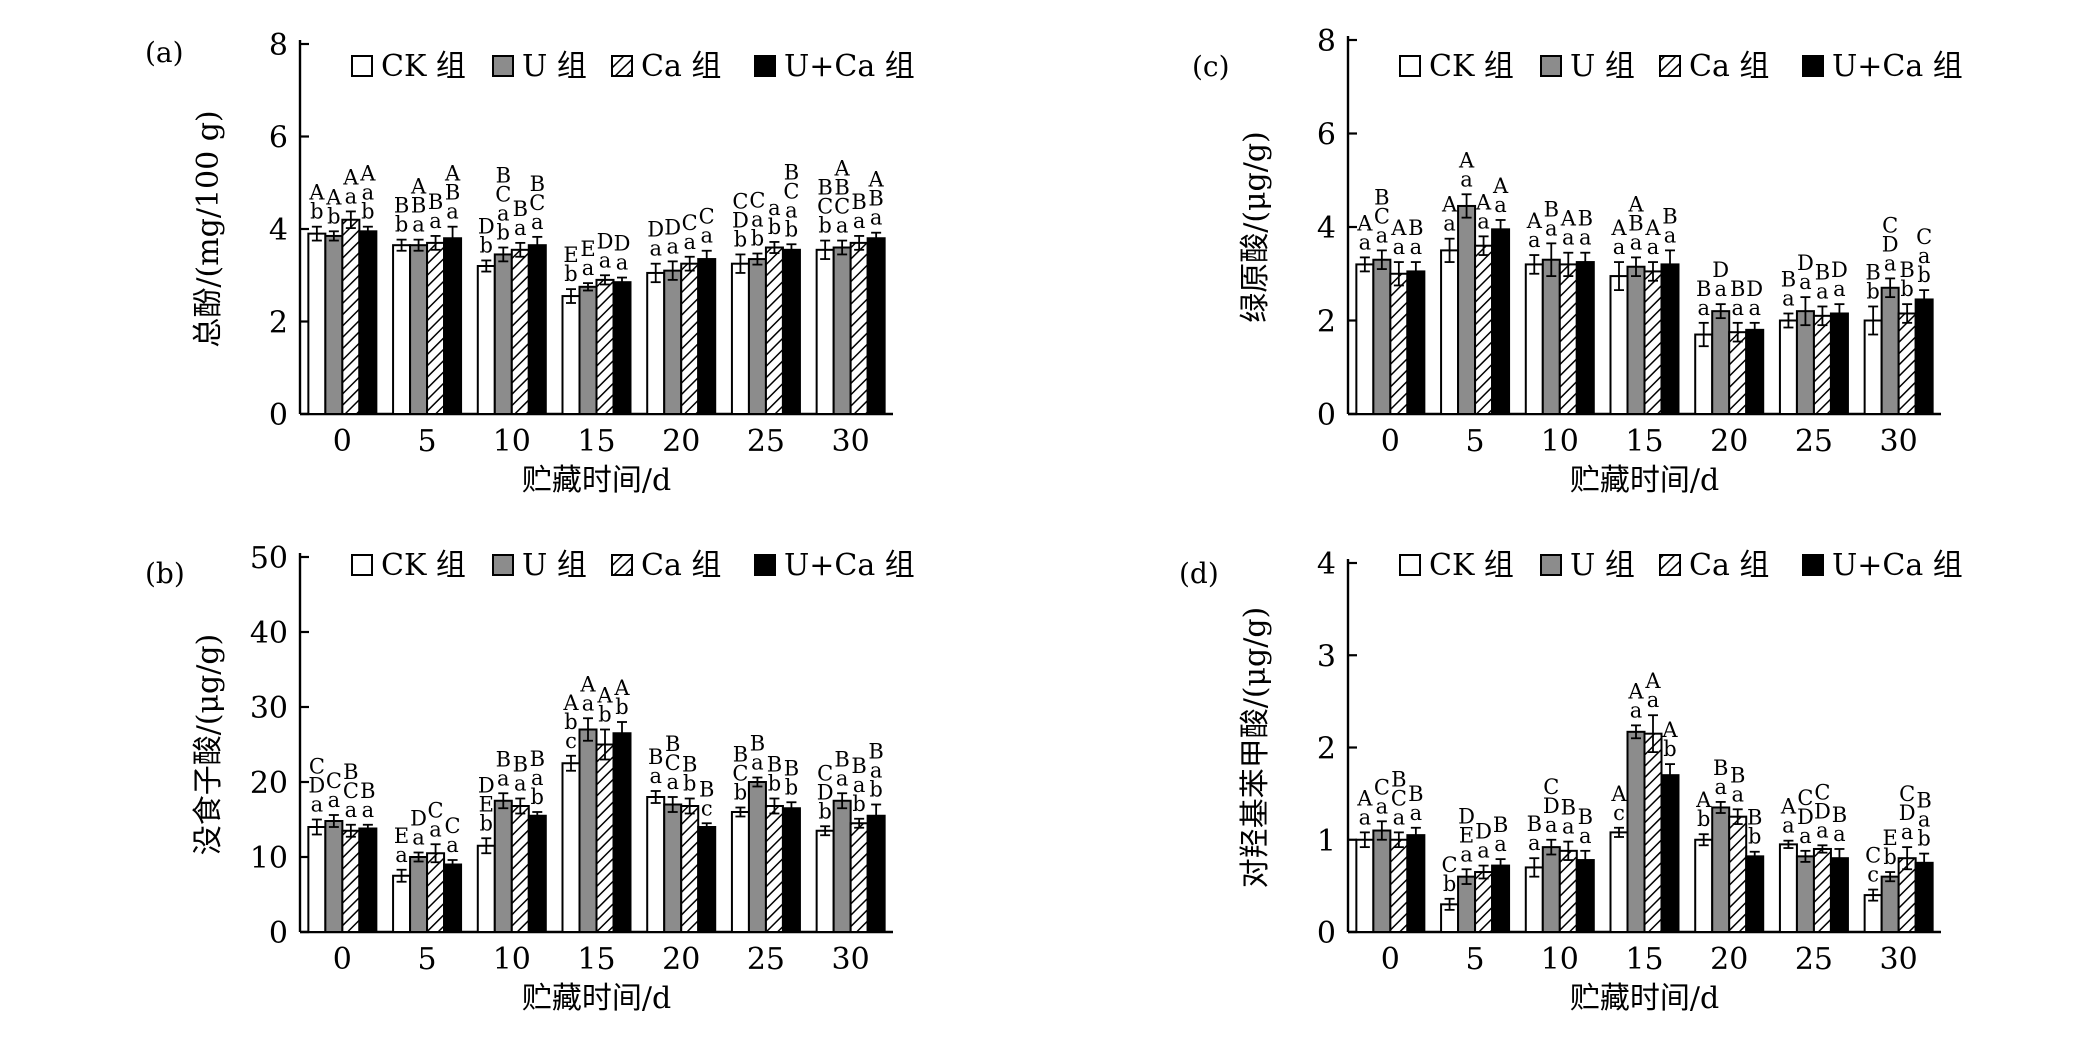  Describe the element at coordinates (362, 66) in the screenshot. I see `legend-swatch-ck` at that location.